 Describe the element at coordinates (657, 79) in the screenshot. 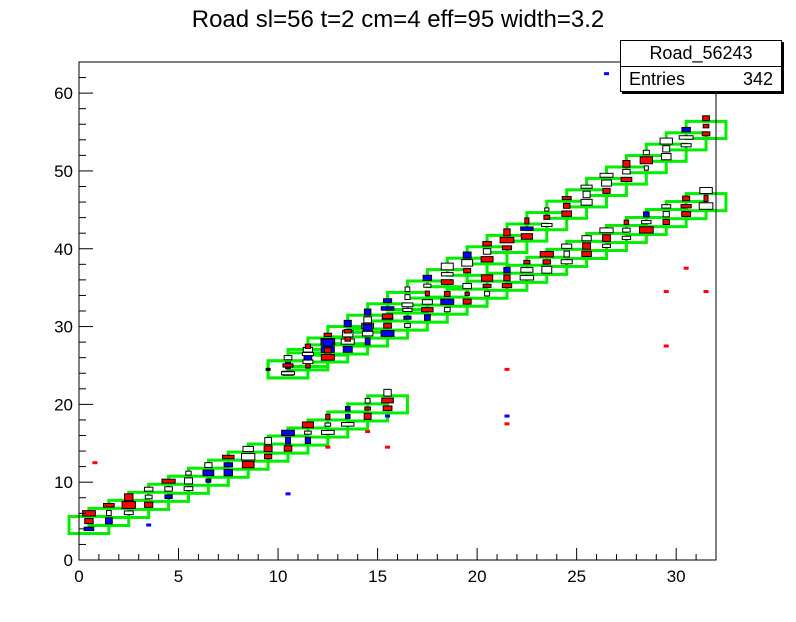

I see `stats-entries-label: Entries` at that location.